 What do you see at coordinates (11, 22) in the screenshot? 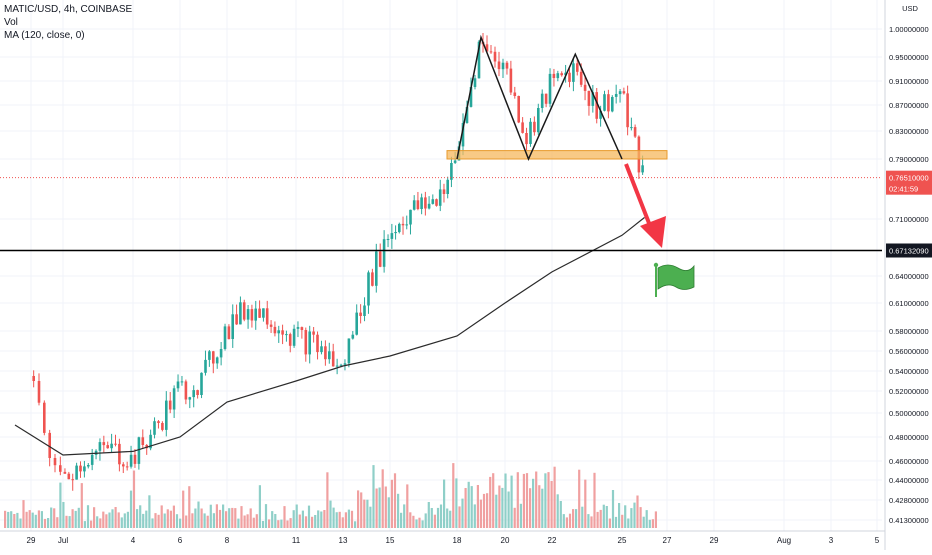
I see `volume-legend: Vol` at bounding box center [11, 22].